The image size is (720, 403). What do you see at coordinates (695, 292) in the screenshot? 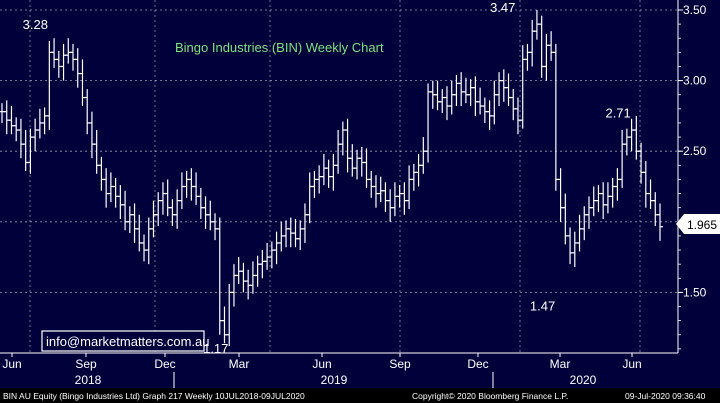
I see `y-tick-label: 1.50` at bounding box center [695, 292].